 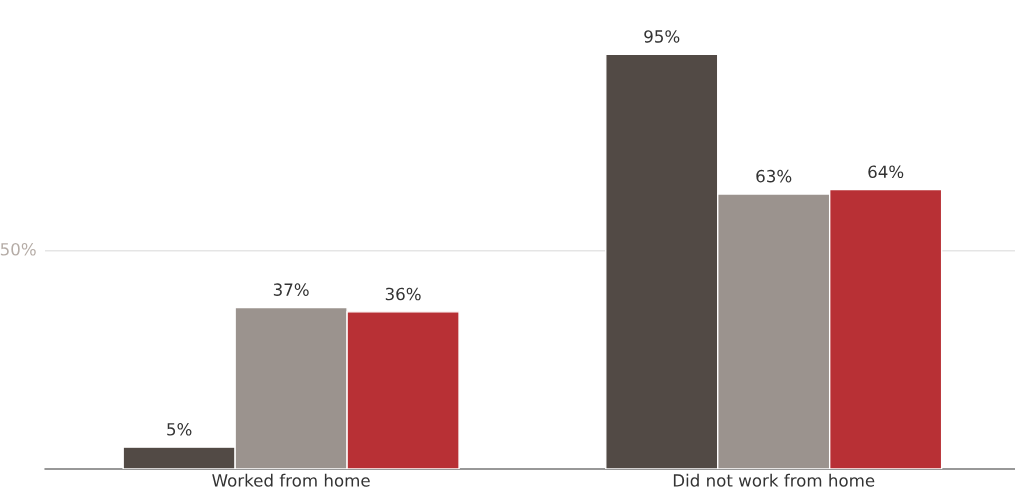 I want to click on data-label: 64%, so click(x=886, y=172).